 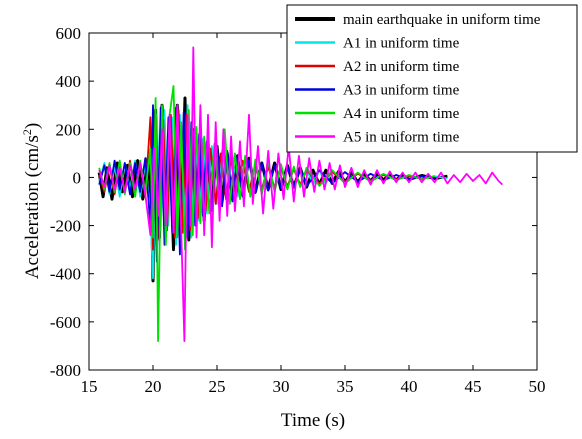 I want to click on legend-label-5: A5 in uniform time, so click(x=401, y=138).